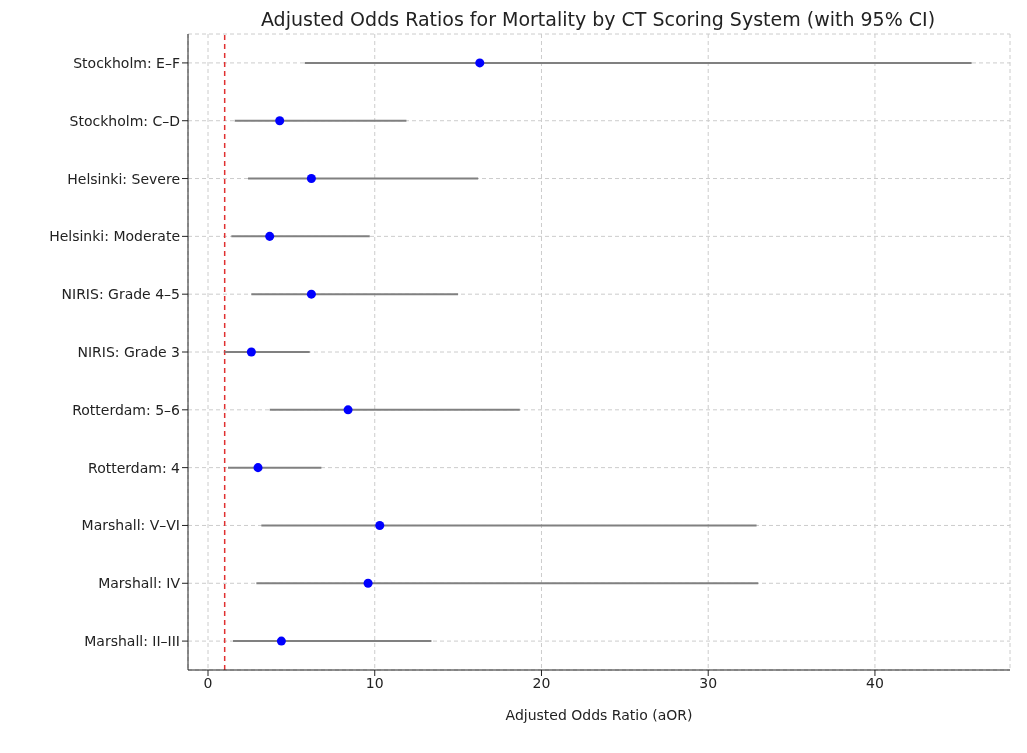 The width and height of the screenshot is (1027, 753). Describe the element at coordinates (124, 120) in the screenshot. I see `y-tick-label: Stockholm: C–D` at that location.